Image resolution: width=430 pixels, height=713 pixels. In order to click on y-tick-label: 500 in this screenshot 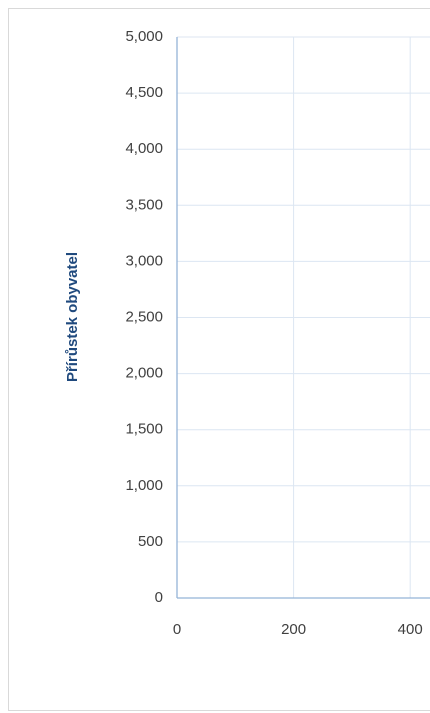, I will do `click(150, 541)`.